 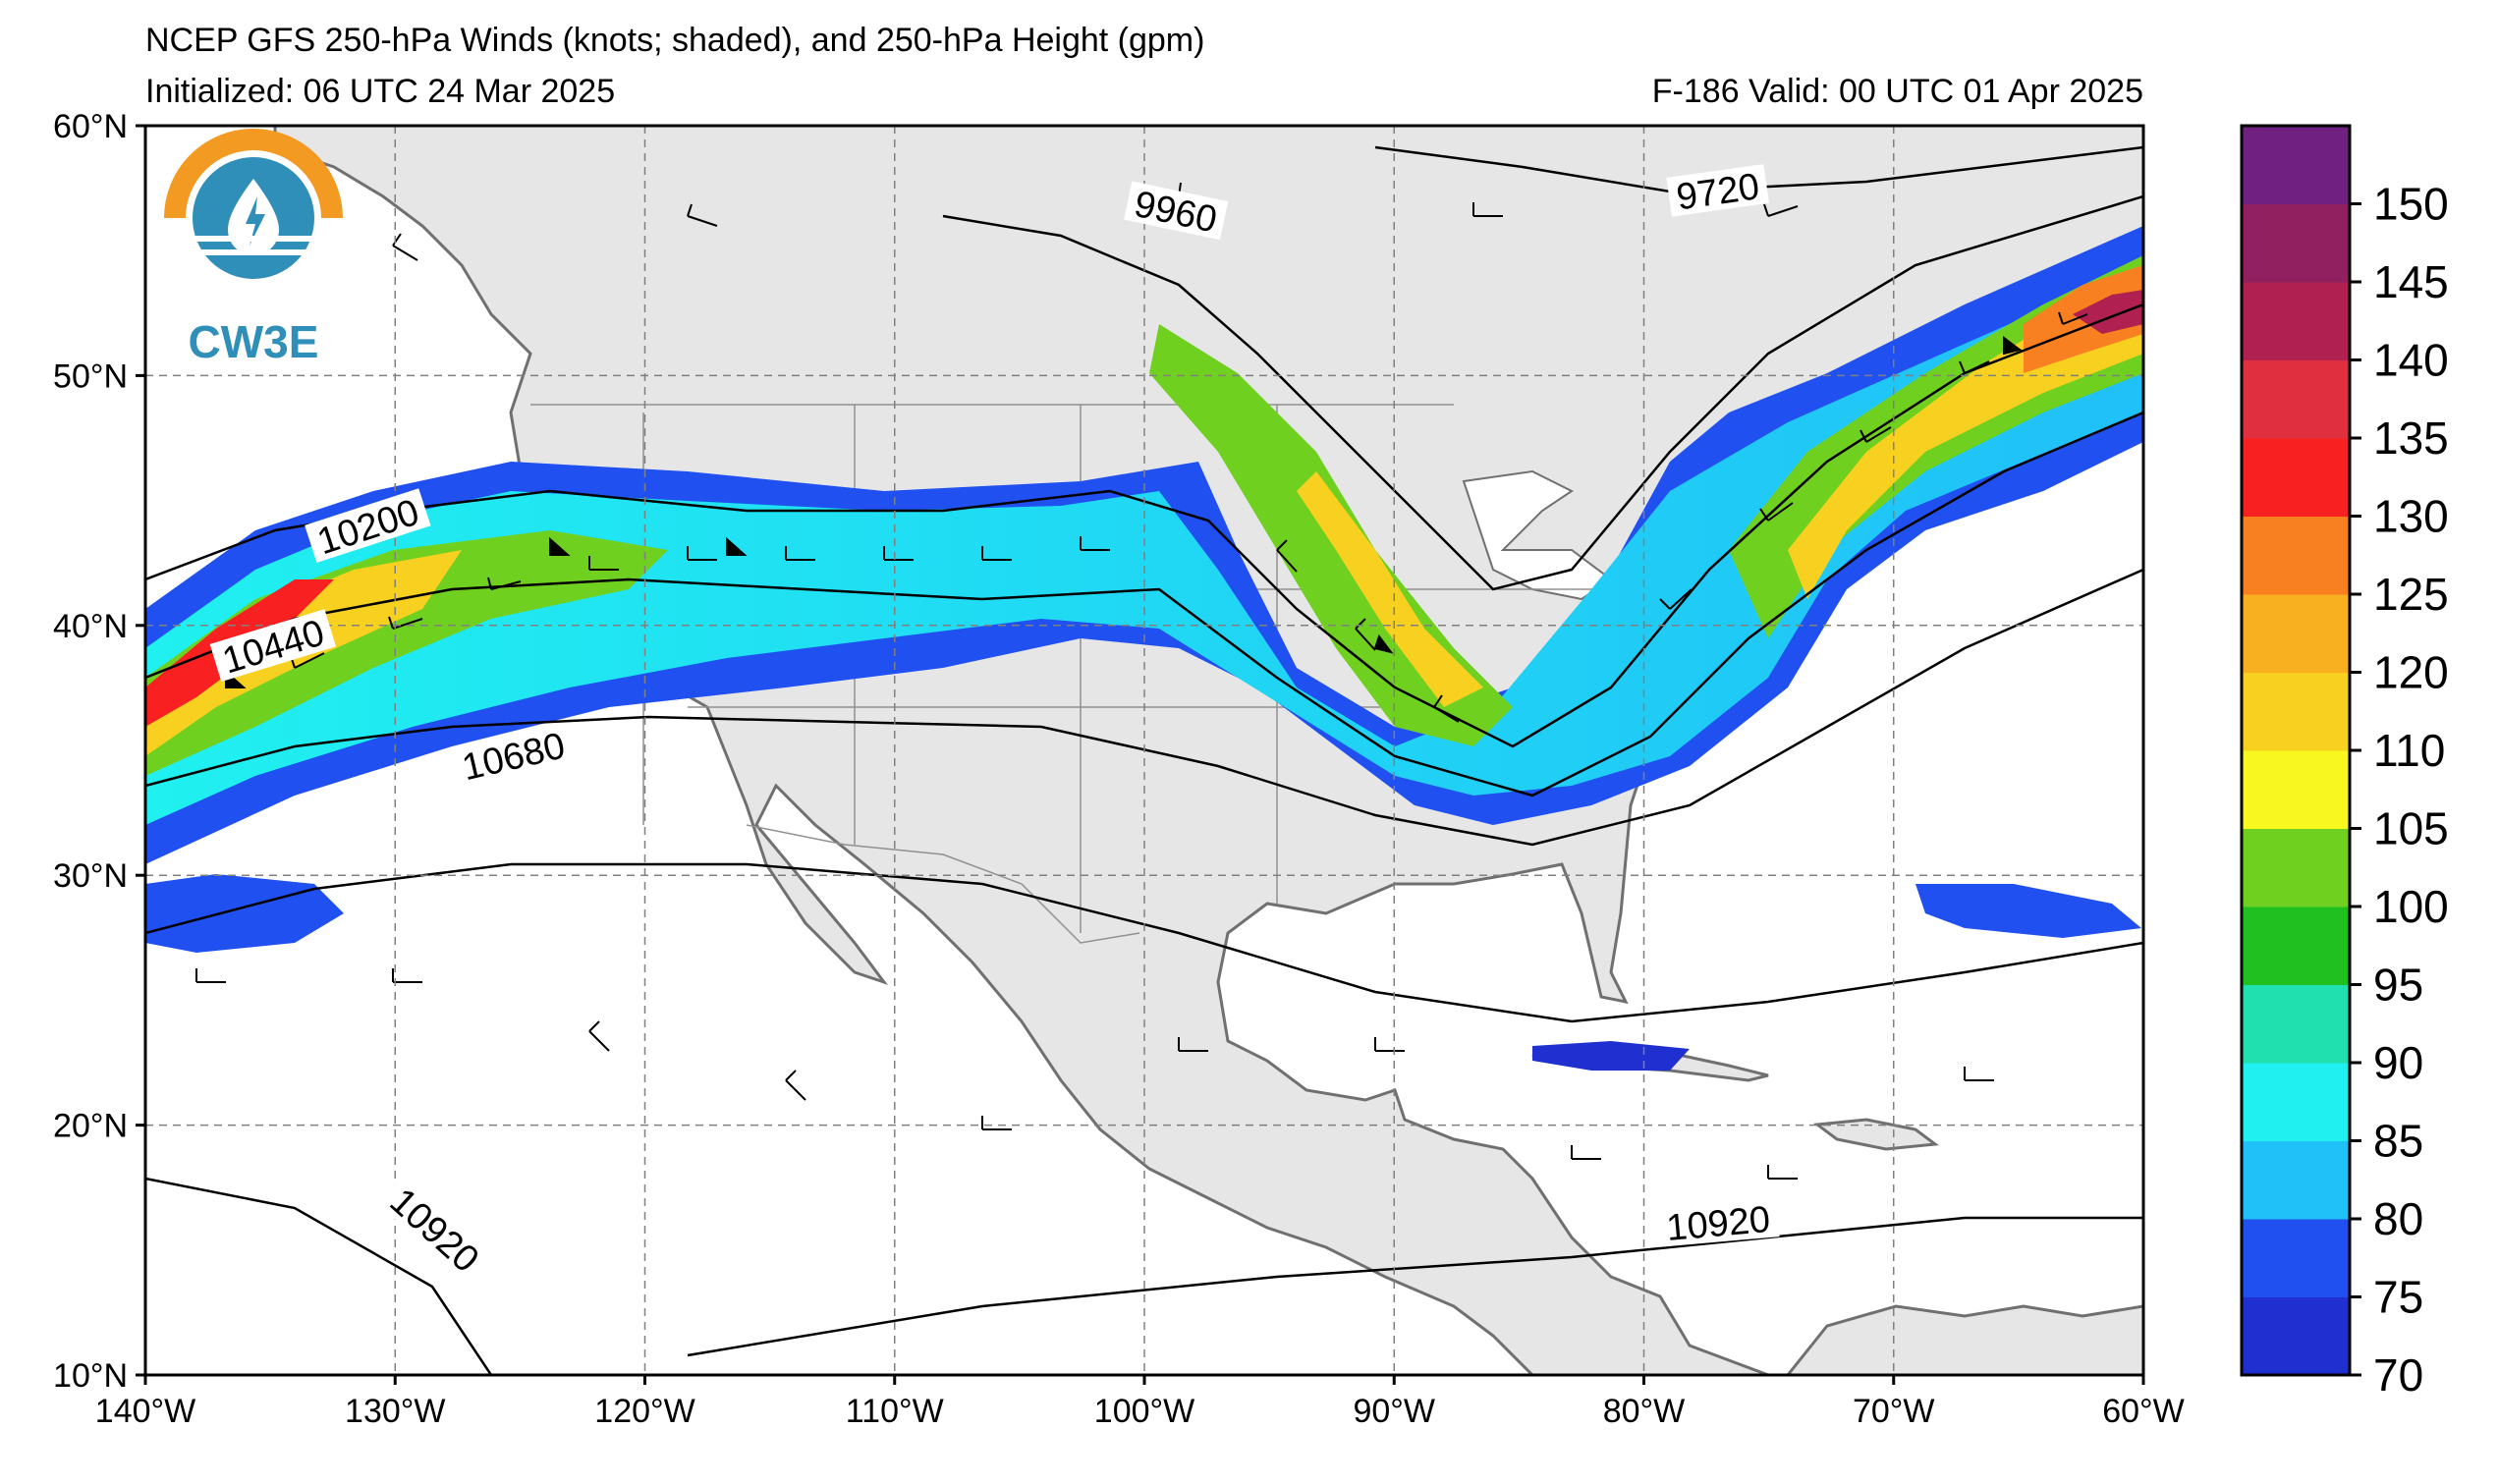 I want to click on lon-tick-label: 90°W, so click(x=1394, y=1411).